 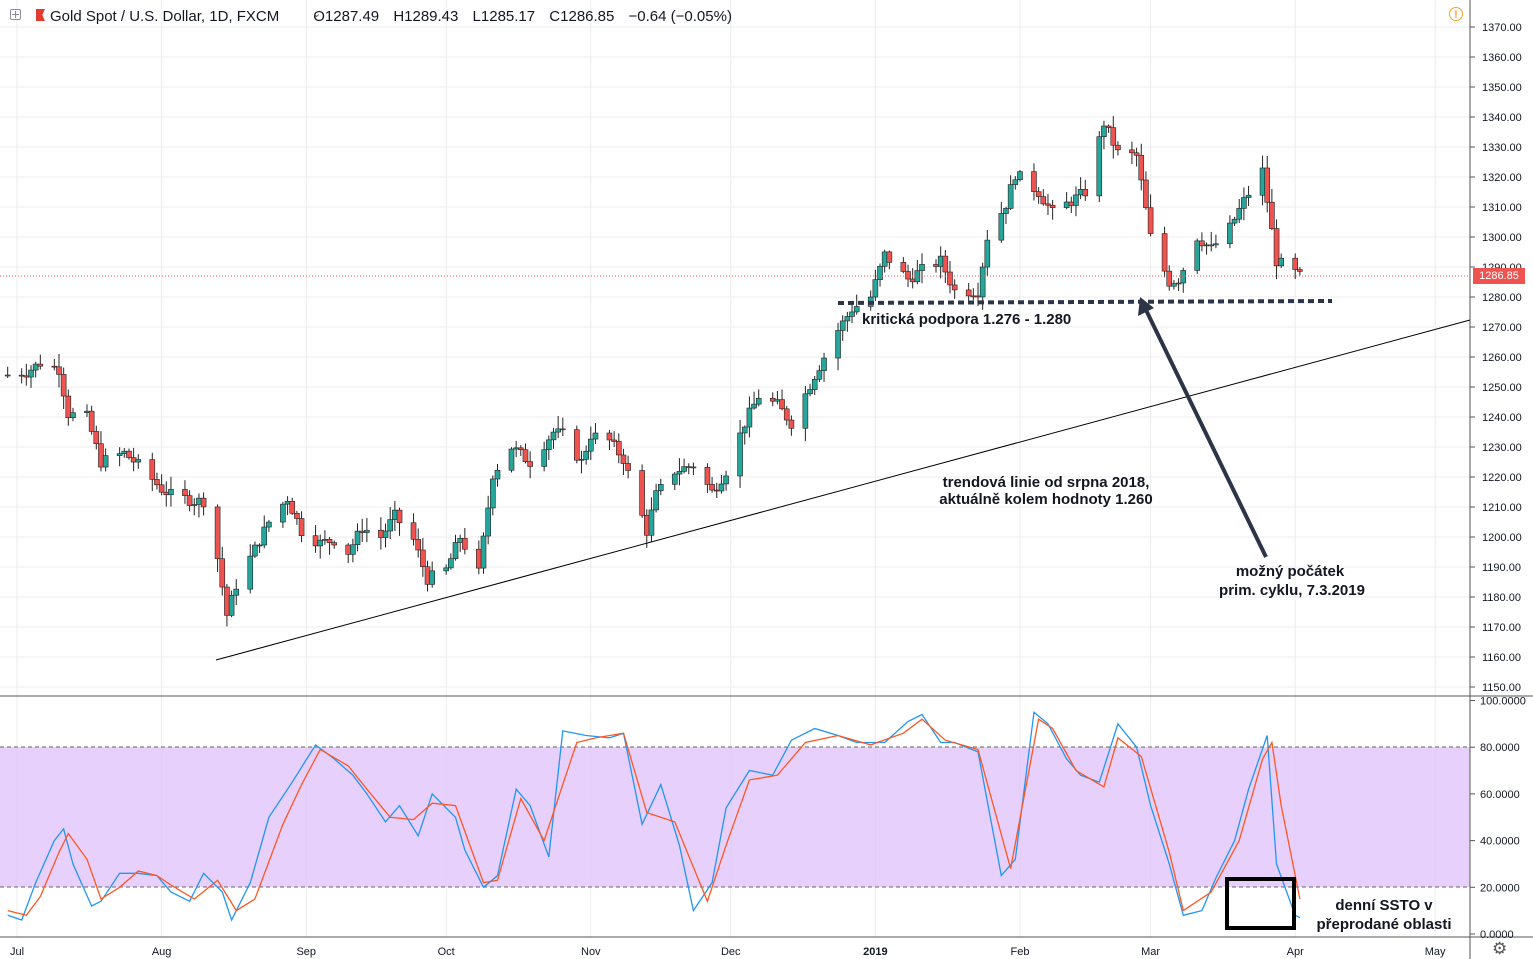 What do you see at coordinates (1500, 842) in the screenshot?
I see `stoch-tick-label: 40.0000` at bounding box center [1500, 842].